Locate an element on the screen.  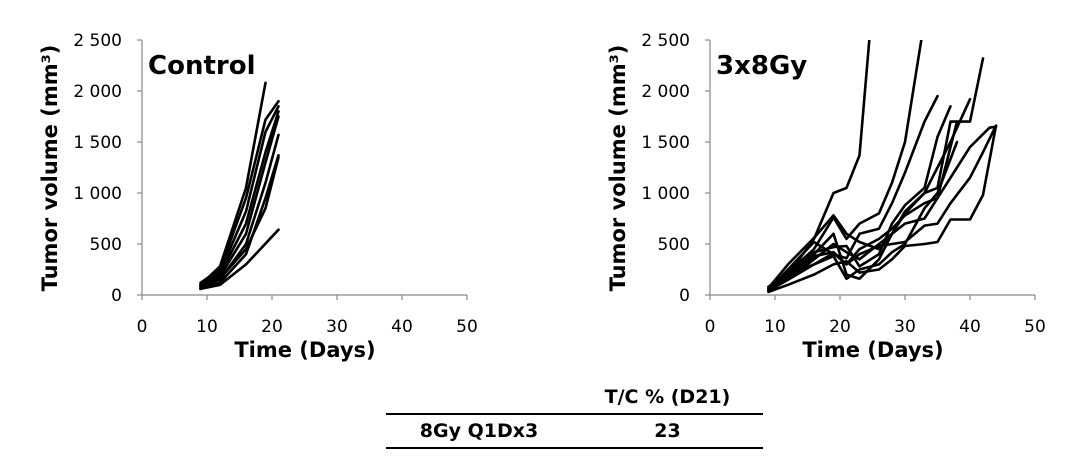
table-header-row: T/C % (D21) is located at coordinates (574, 397).